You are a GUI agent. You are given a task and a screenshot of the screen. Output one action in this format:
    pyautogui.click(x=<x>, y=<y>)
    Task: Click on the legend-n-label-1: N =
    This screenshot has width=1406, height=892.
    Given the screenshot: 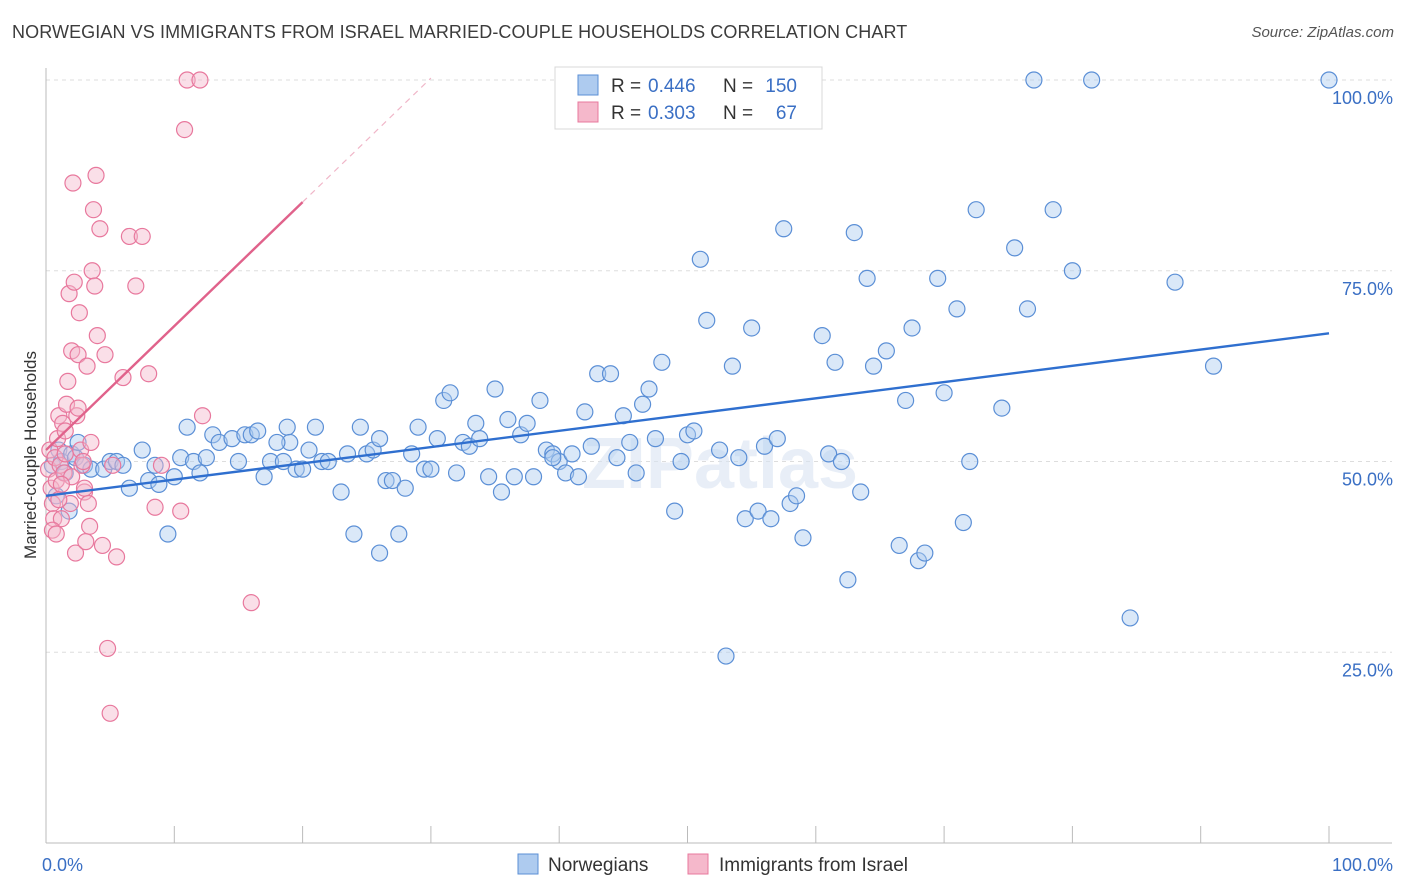 What is the action you would take?
    pyautogui.click(x=738, y=86)
    